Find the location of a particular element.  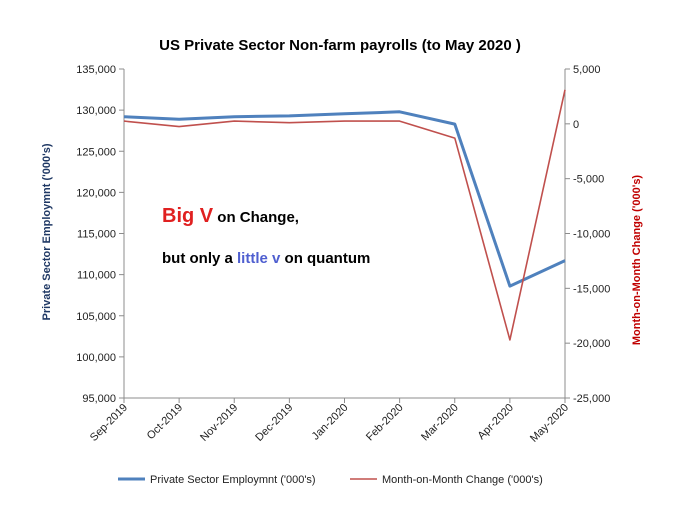

annotation-big-v: Big V is located at coordinates (188, 216).